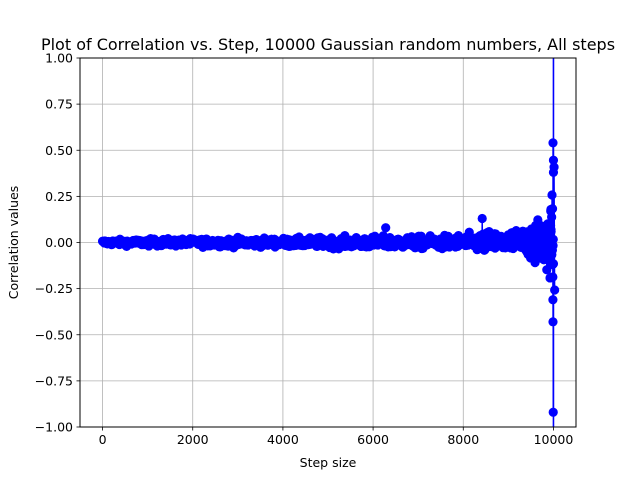 This screenshot has height=480, width=640. I want to click on y-tick-label: 0.00, so click(59, 242).